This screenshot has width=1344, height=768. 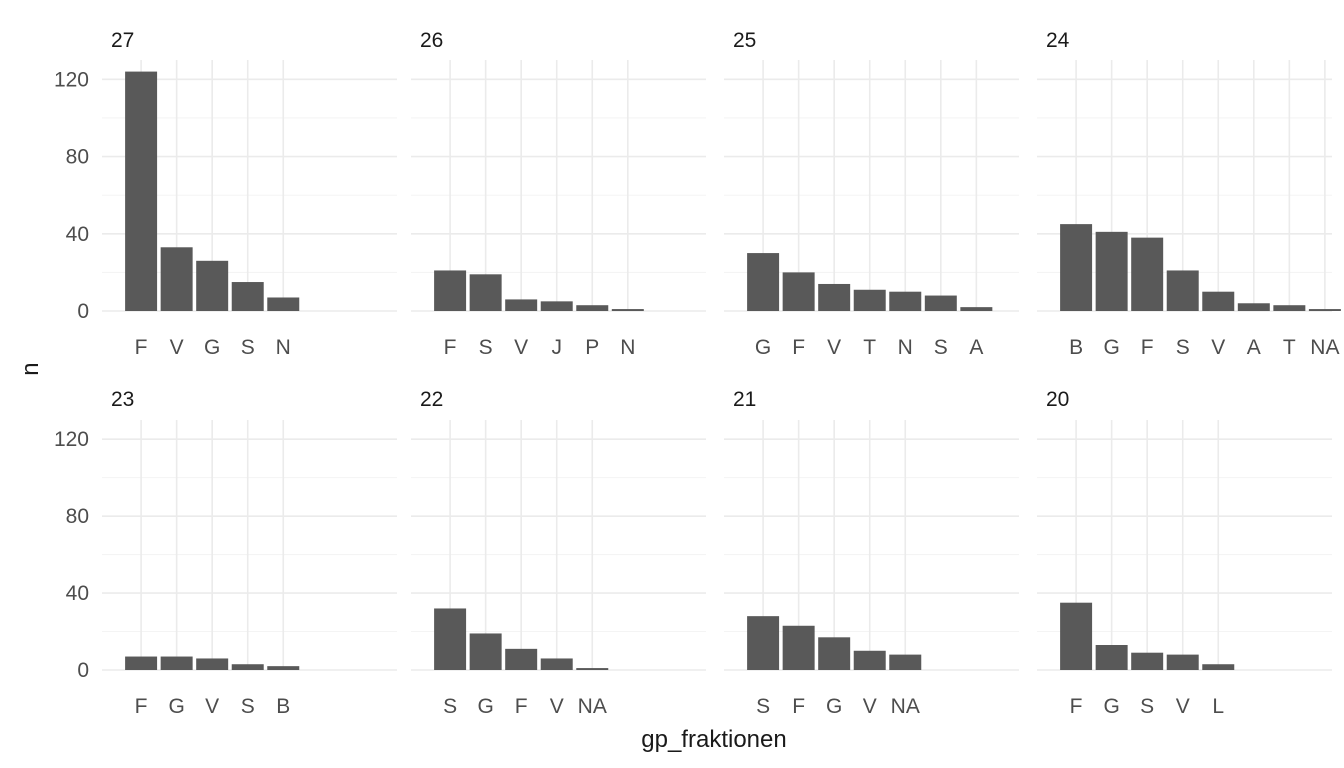 I want to click on facet-panel: F S V J P N 26, so click(x=558, y=194).